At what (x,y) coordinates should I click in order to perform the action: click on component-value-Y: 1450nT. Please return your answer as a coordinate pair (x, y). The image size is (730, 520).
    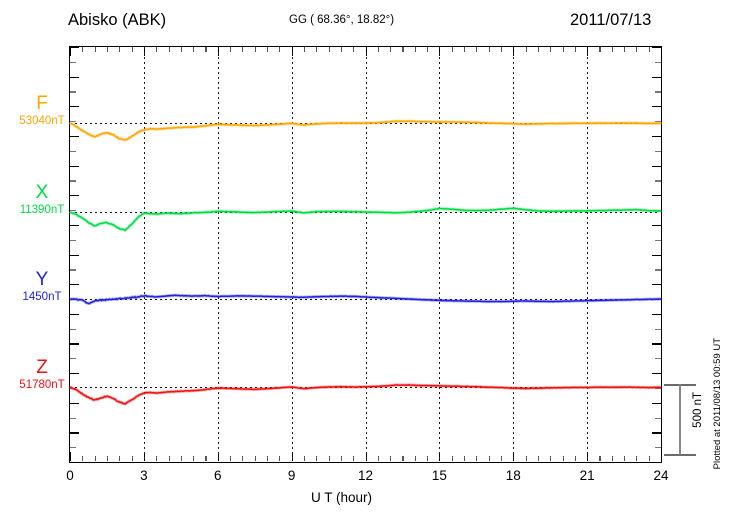
    Looking at the image, I should click on (42, 297).